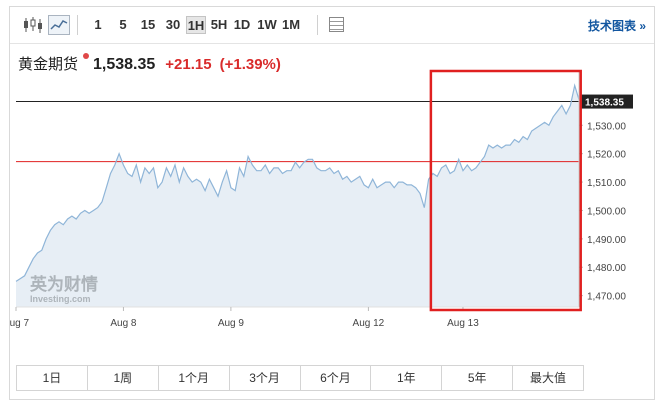  What do you see at coordinates (98, 24) in the screenshot?
I see `timeframe-1: 1` at bounding box center [98, 24].